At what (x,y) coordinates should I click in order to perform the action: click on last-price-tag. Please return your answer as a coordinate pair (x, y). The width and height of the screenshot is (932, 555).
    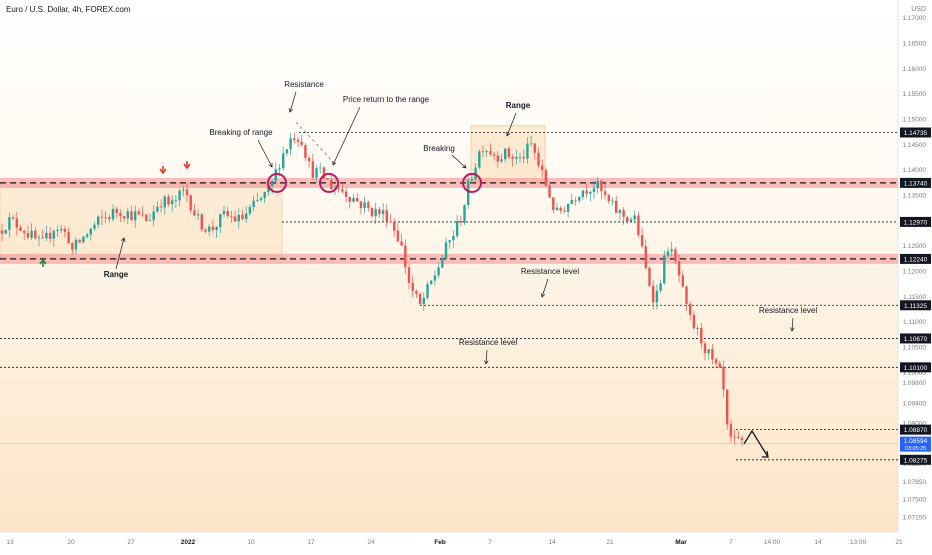
    Looking at the image, I should click on (915, 444).